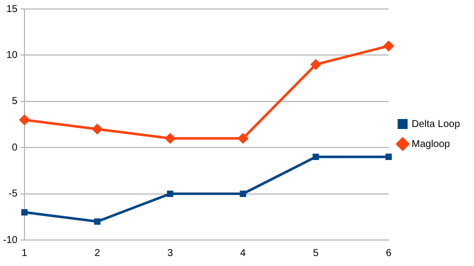 The height and width of the screenshot is (266, 474). I want to click on x-tick-label: 3, so click(170, 253).